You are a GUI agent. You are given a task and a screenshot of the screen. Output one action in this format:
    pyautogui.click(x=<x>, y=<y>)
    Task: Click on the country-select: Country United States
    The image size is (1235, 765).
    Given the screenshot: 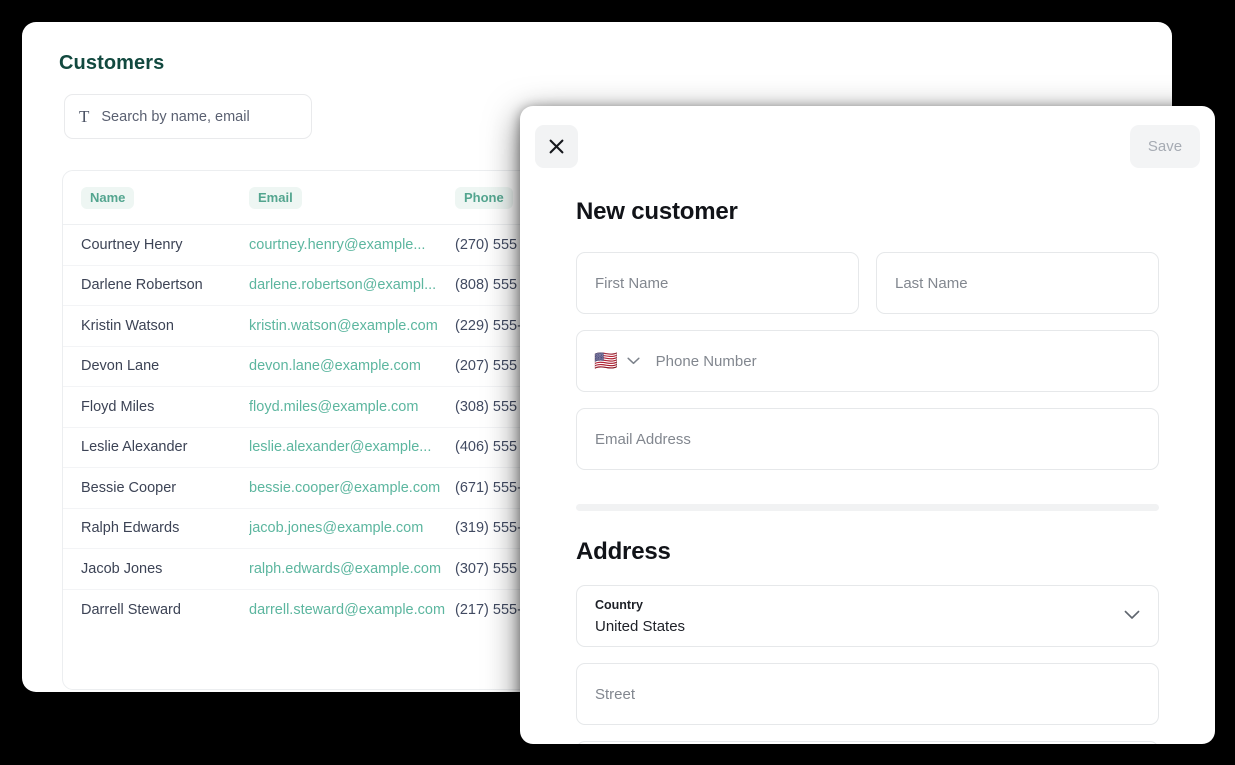 What is the action you would take?
    pyautogui.click(x=867, y=616)
    